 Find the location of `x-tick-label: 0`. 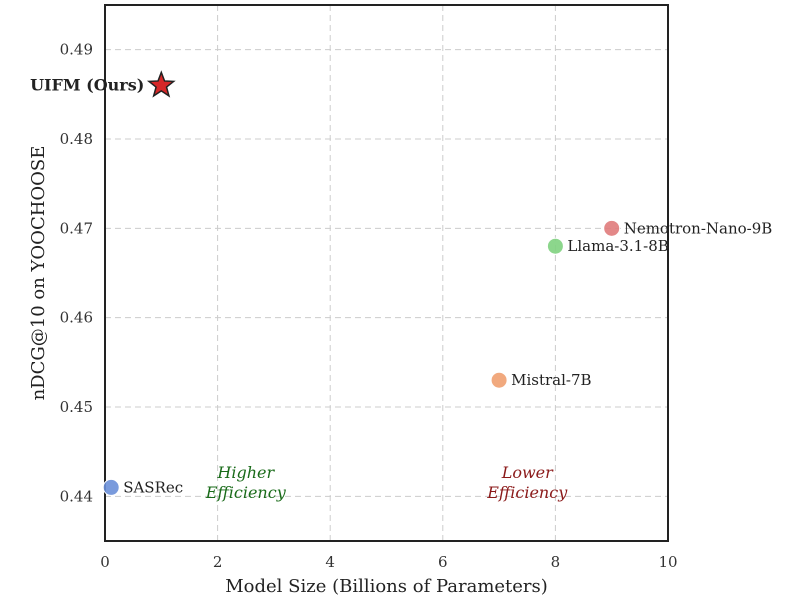

x-tick-label: 0 is located at coordinates (105, 562).